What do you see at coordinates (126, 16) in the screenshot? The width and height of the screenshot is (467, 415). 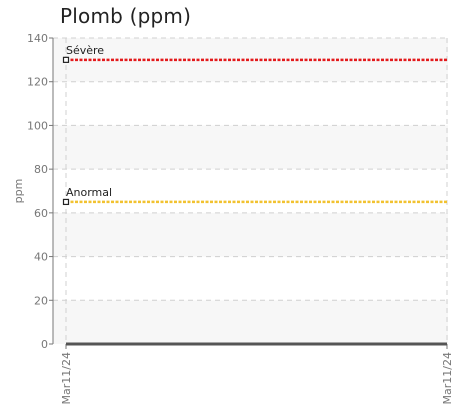 I see `chart-title: Plomb (ppm)` at bounding box center [126, 16].